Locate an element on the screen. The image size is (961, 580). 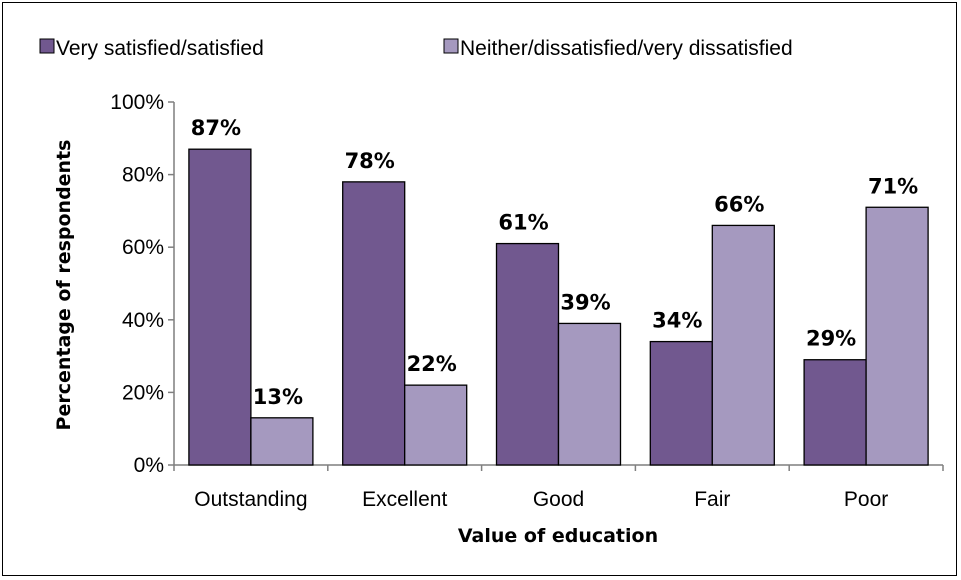
data-label-series-2: 71% is located at coordinates (893, 186).